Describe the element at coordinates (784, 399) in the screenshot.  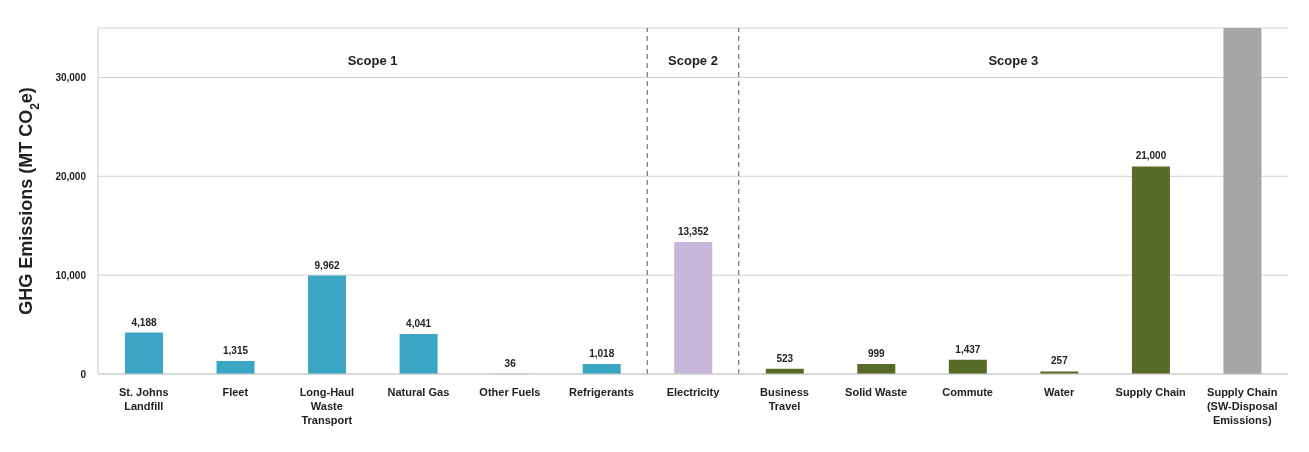
I see `x-tick-label: Business Travel` at that location.